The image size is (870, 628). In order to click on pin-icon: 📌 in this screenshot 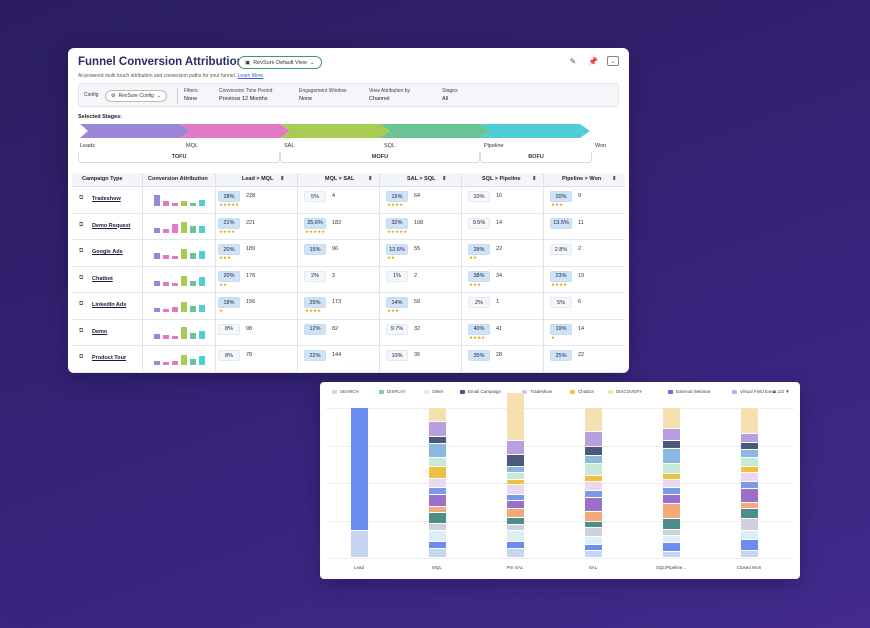, I will do `click(593, 61)`.